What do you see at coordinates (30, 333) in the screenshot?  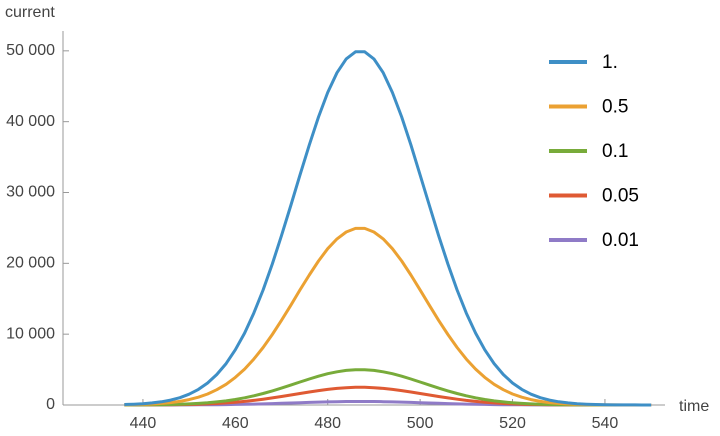 I see `y-tick-label: 10 000` at bounding box center [30, 333].